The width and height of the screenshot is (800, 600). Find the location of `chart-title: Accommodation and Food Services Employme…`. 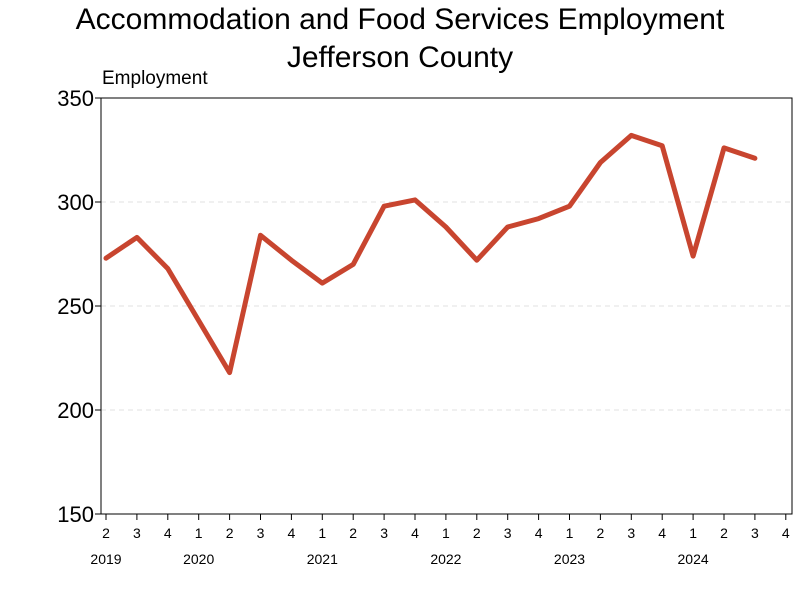

chart-title: Accommodation and Food Services Employme… is located at coordinates (400, 19).